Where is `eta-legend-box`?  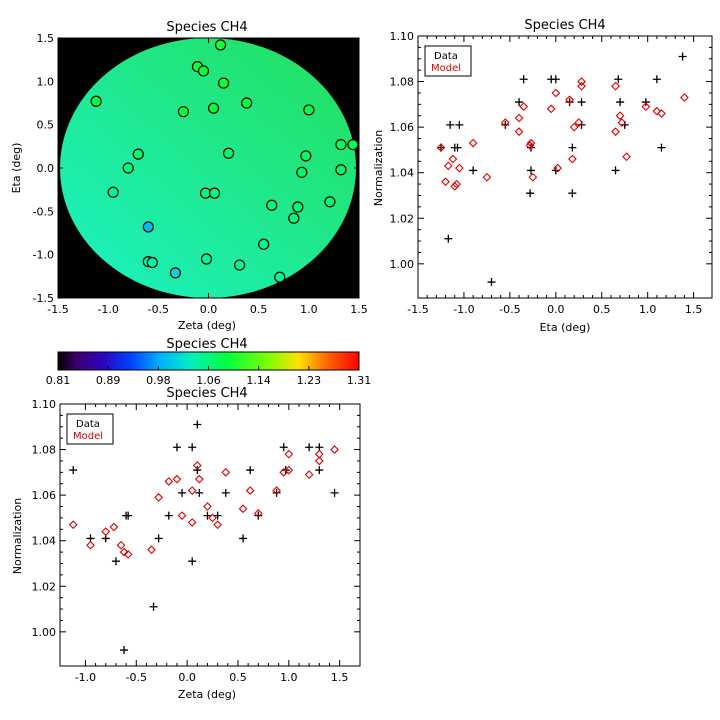 eta-legend-box is located at coordinates (448, 61).